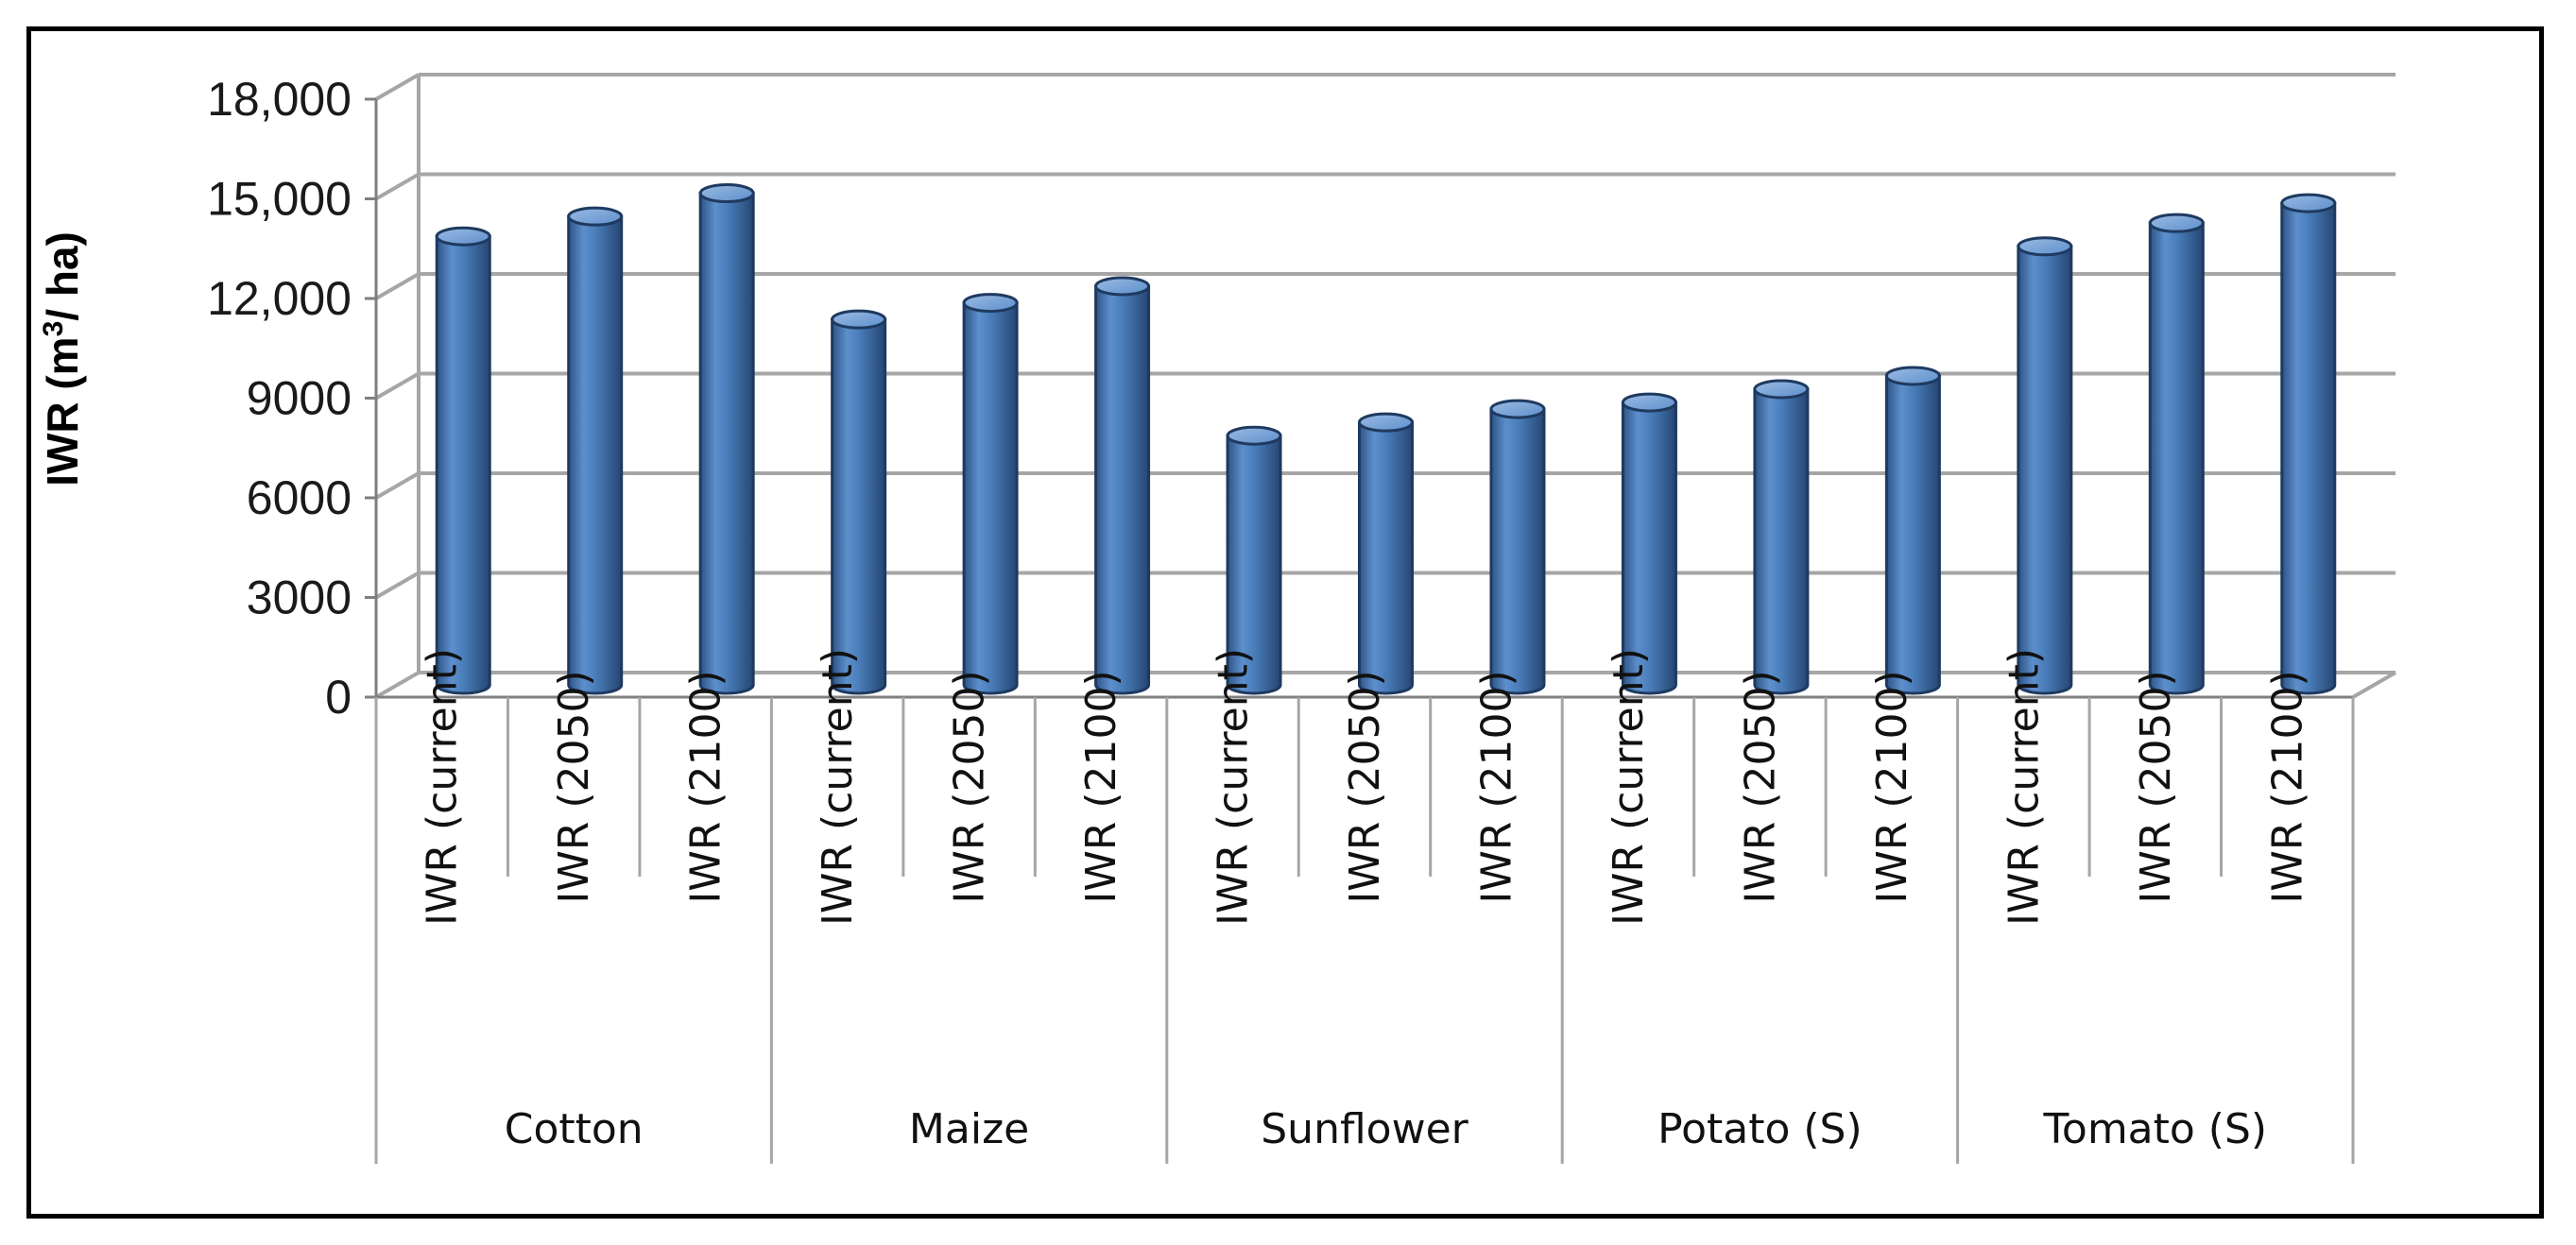  What do you see at coordinates (53, 329) in the screenshot?
I see `y-axis-label-sup: 3` at bounding box center [53, 329].